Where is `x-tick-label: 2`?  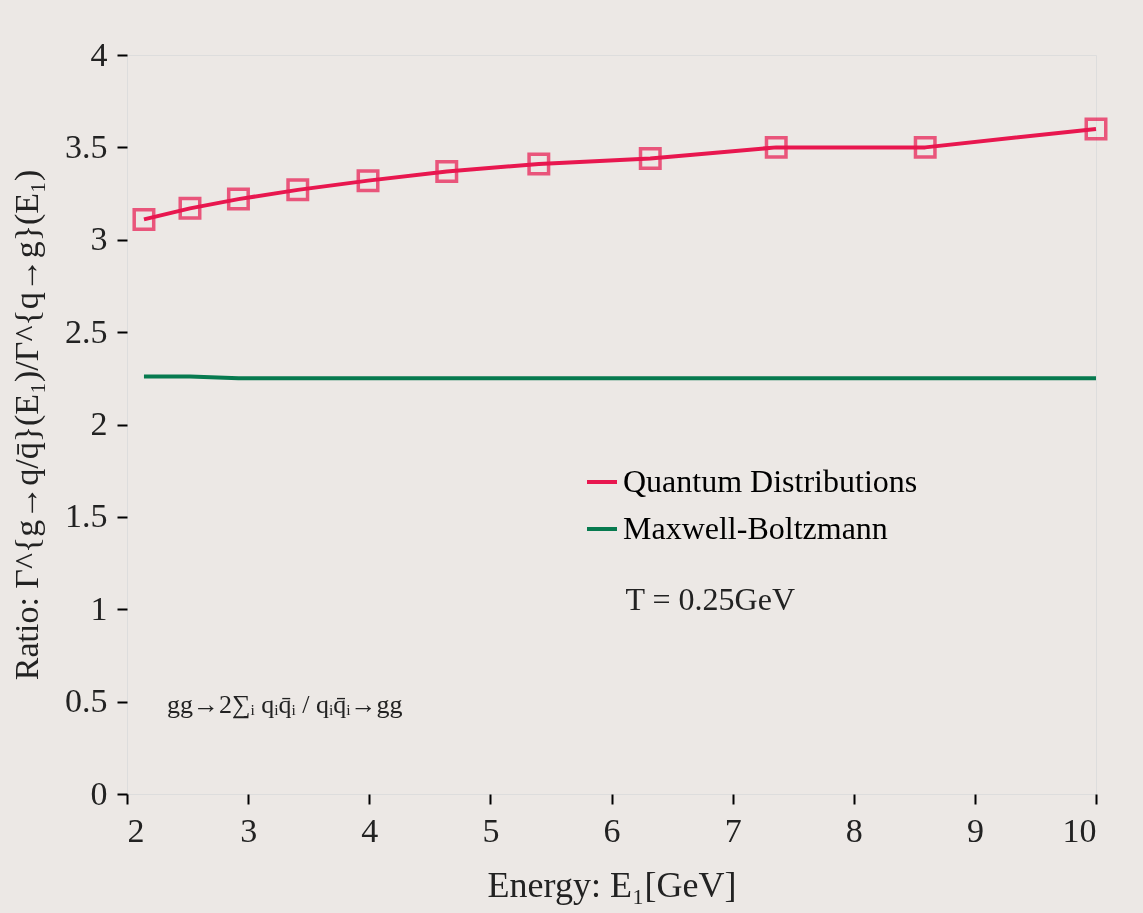
x-tick-label: 2 is located at coordinates (136, 830).